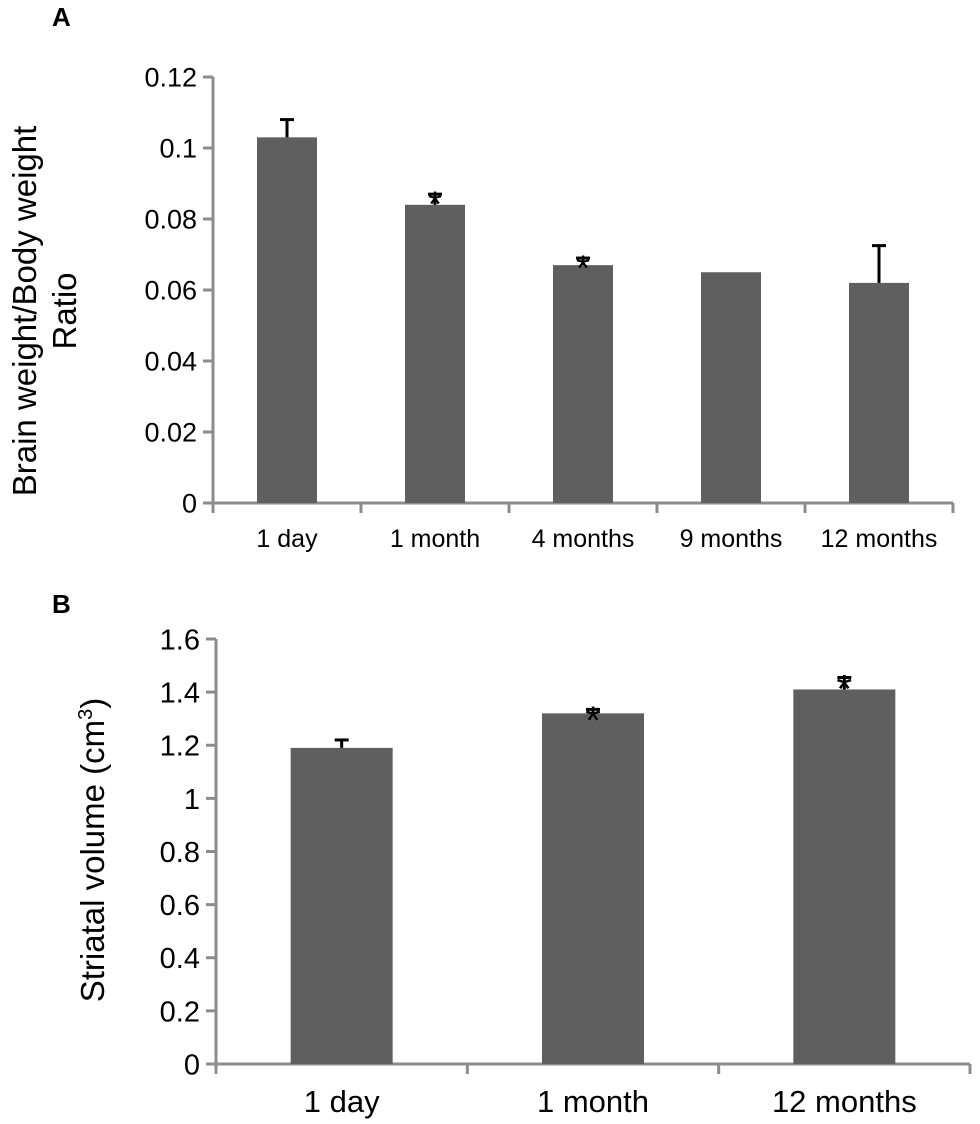 The width and height of the screenshot is (980, 1124). I want to click on panel-a-x-tick-label: 4 months, so click(583, 539).